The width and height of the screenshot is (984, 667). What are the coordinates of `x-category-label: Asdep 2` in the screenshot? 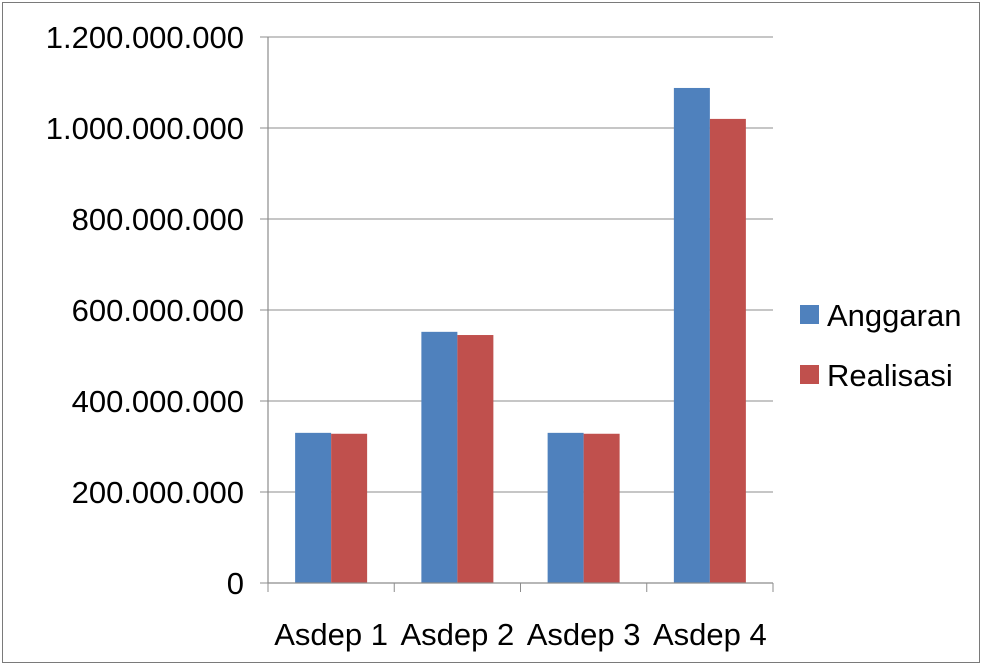 It's located at (457, 634).